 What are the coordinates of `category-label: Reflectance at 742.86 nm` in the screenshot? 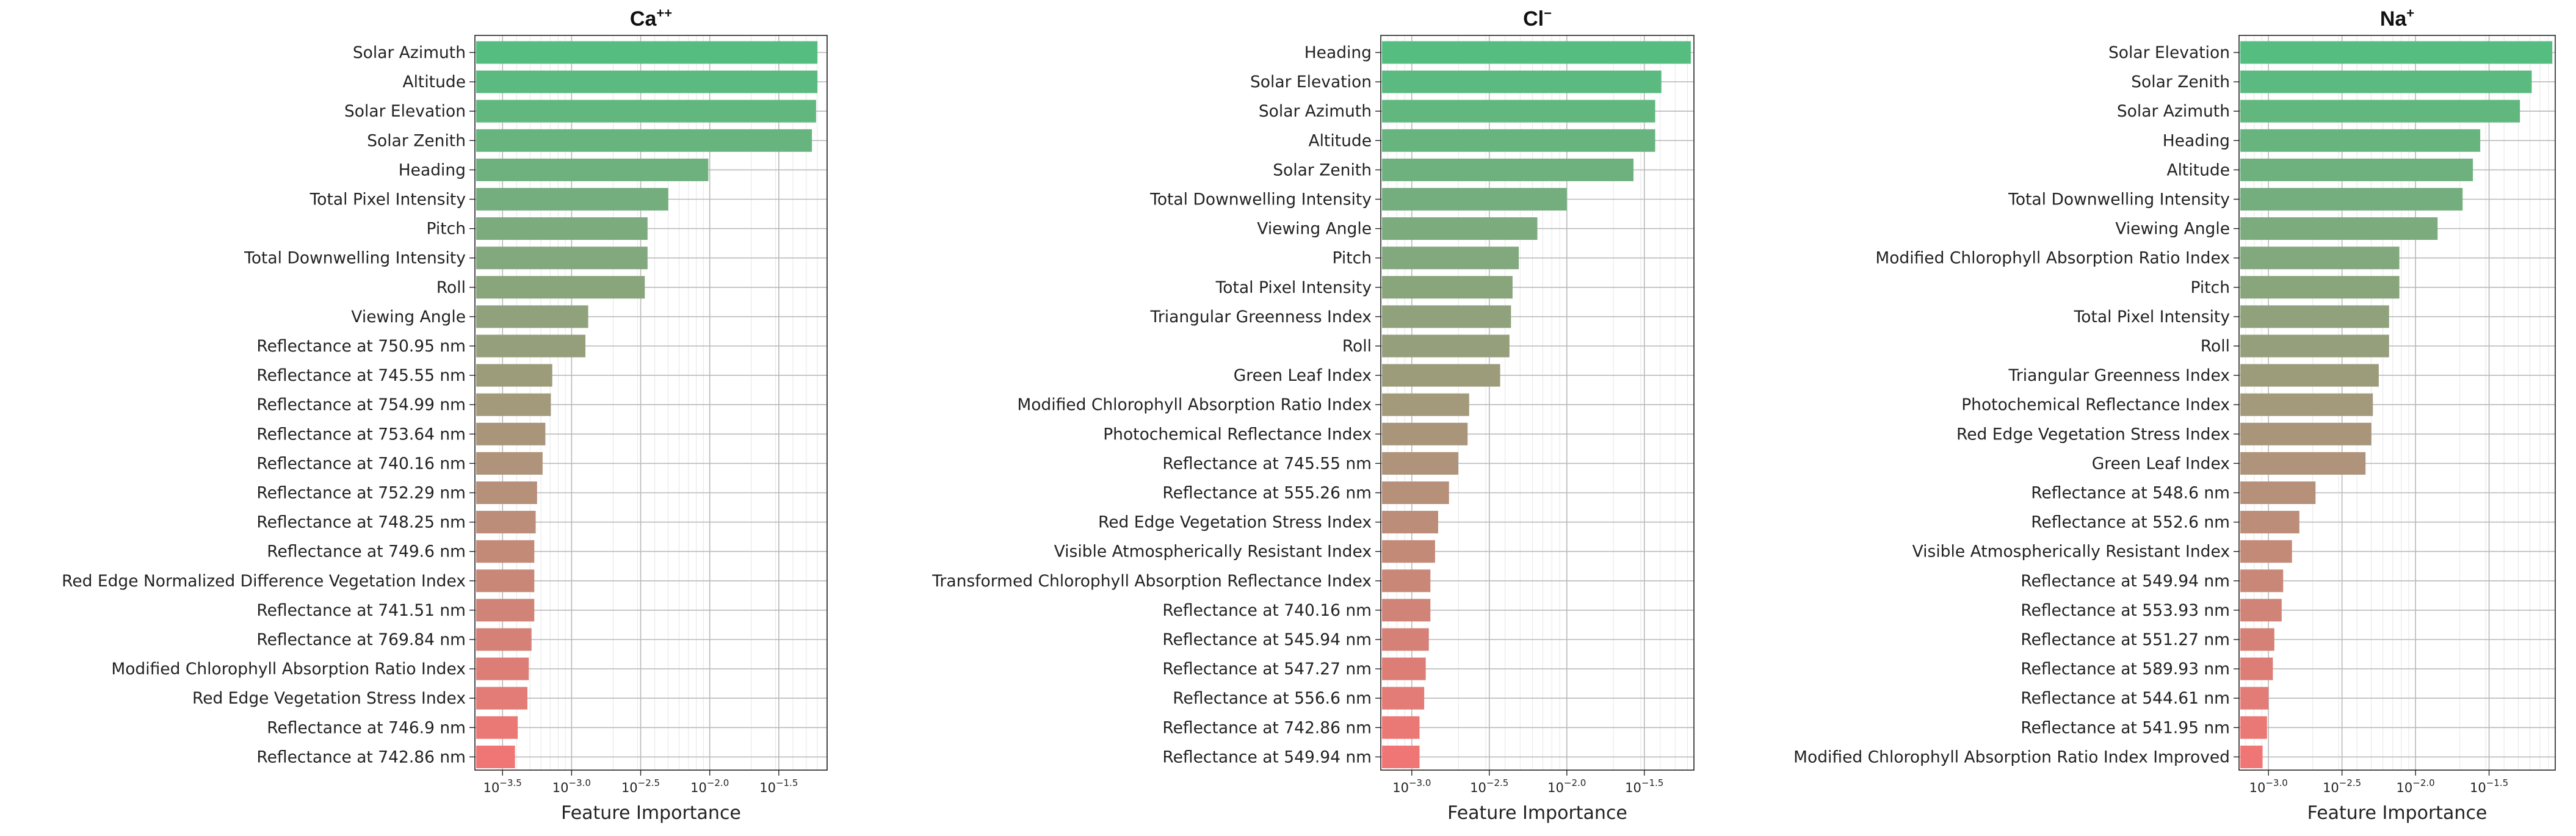 It's located at (1267, 727).